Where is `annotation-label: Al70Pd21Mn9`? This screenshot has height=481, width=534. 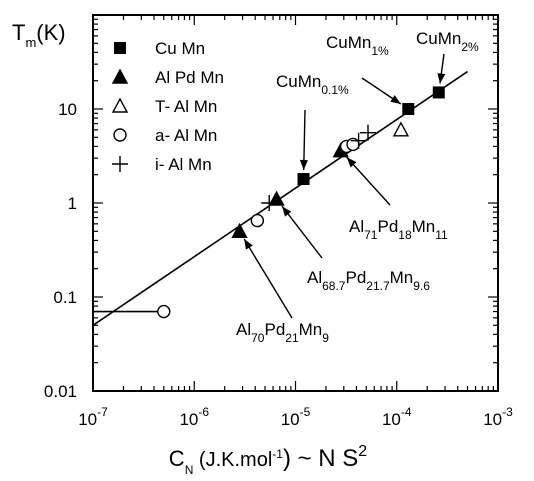
annotation-label: Al70Pd21Mn9 is located at coordinates (282, 332).